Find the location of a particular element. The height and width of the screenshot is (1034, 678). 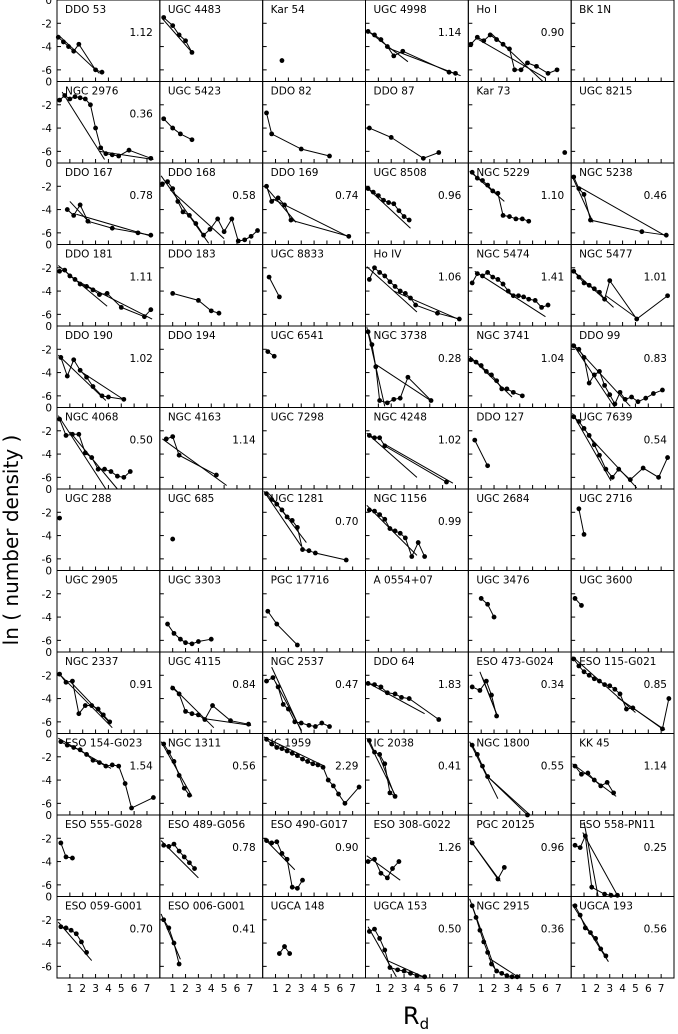

panel-scale-value: 1.02 is located at coordinates (140, 359).